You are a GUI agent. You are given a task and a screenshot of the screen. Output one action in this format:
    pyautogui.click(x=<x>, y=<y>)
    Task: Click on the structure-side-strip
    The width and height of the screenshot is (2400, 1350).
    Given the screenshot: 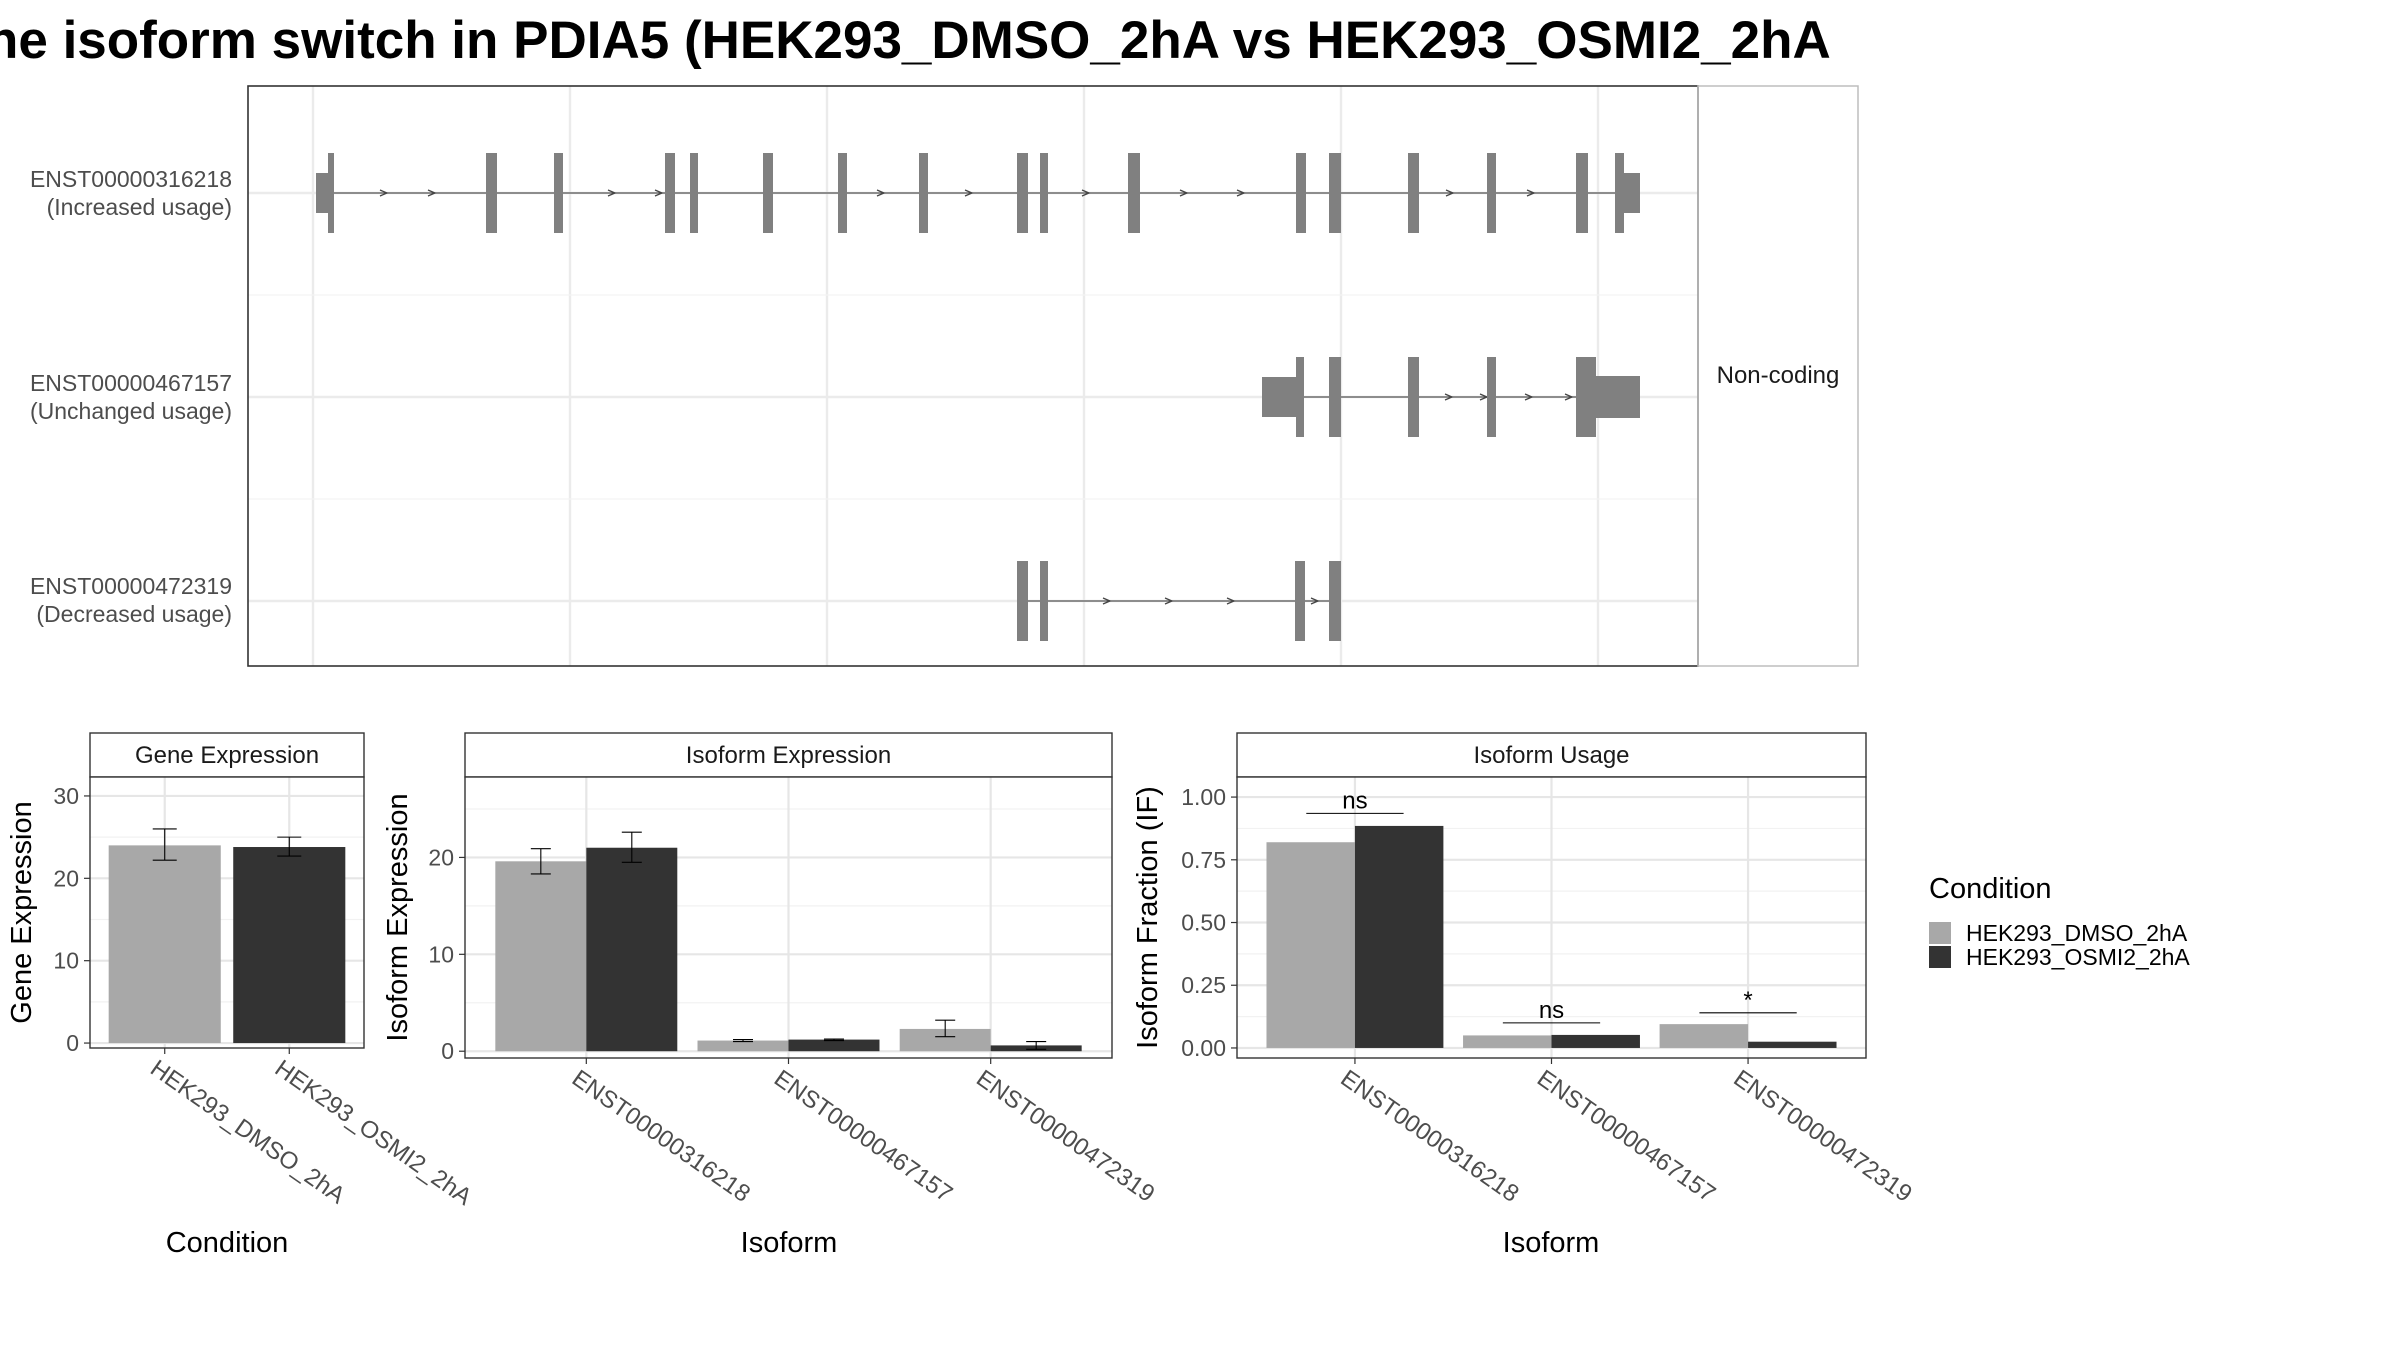 What is the action you would take?
    pyautogui.click(x=1778, y=376)
    